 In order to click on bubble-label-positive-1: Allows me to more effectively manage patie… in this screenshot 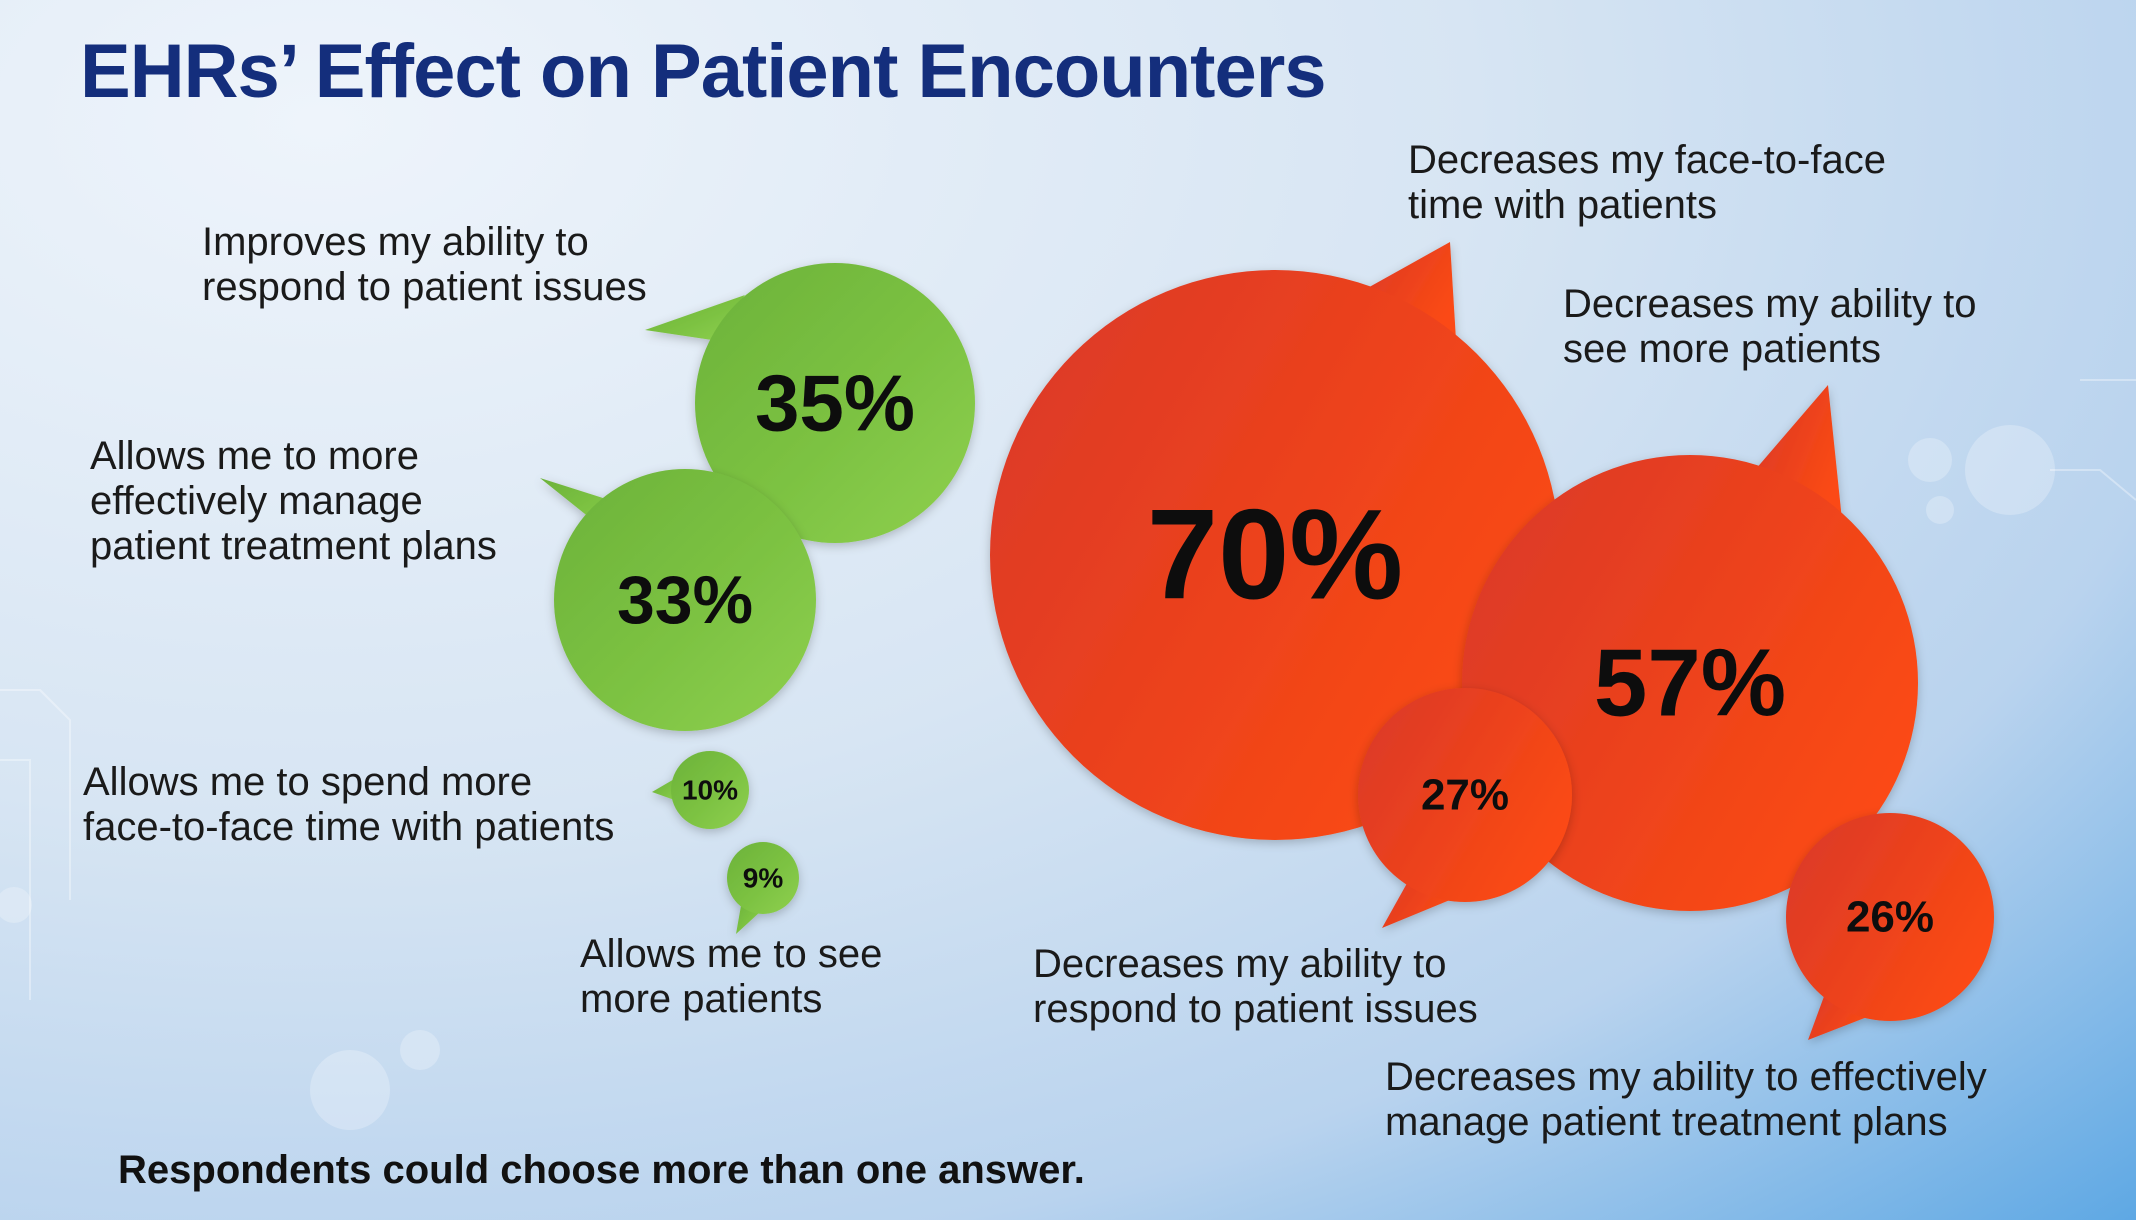, I will do `click(293, 501)`.